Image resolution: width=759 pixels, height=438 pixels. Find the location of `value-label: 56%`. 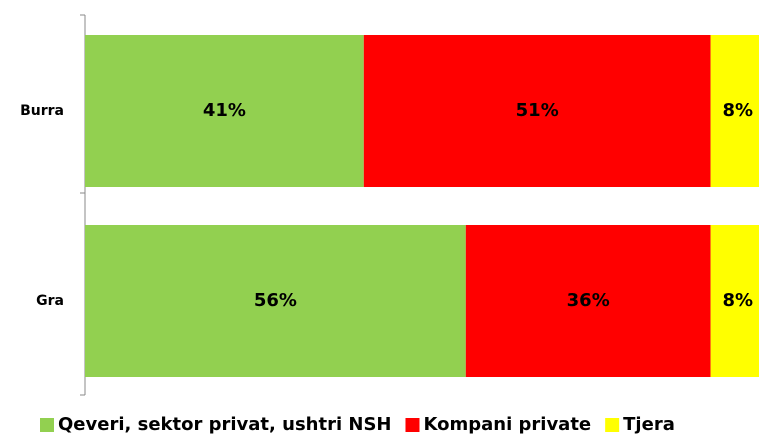

value-label: 56% is located at coordinates (275, 300).